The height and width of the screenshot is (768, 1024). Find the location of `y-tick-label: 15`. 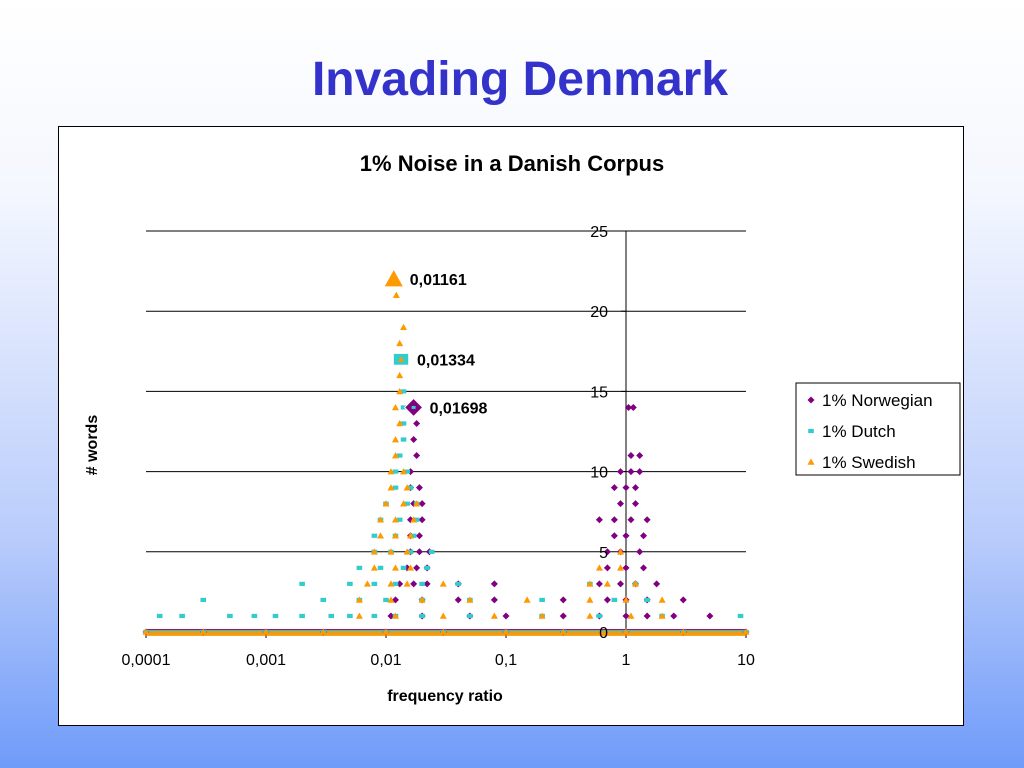

y-tick-label: 15 is located at coordinates (599, 392).